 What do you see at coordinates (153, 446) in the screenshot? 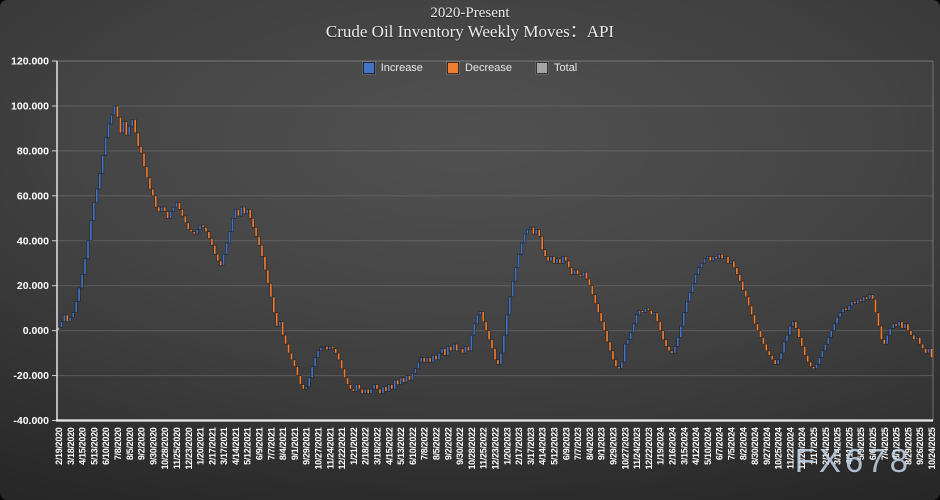
I see `x-tick-label: 9/30/2020` at bounding box center [153, 446].